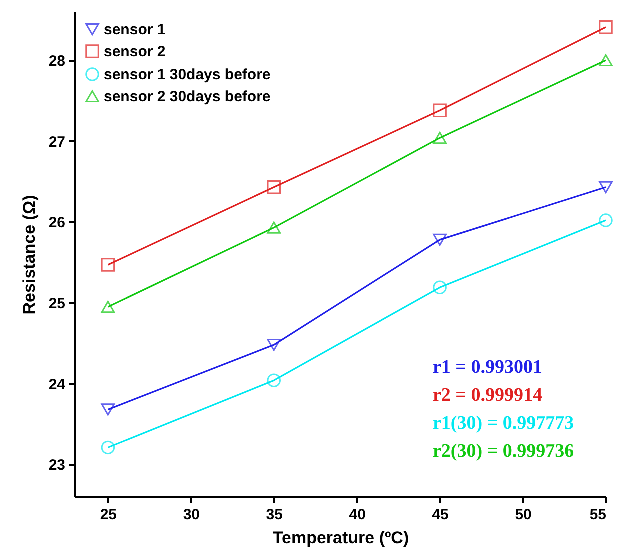 The image size is (618, 553). What do you see at coordinates (187, 97) in the screenshot?
I see `legend-label: sensor 2 30days before` at bounding box center [187, 97].